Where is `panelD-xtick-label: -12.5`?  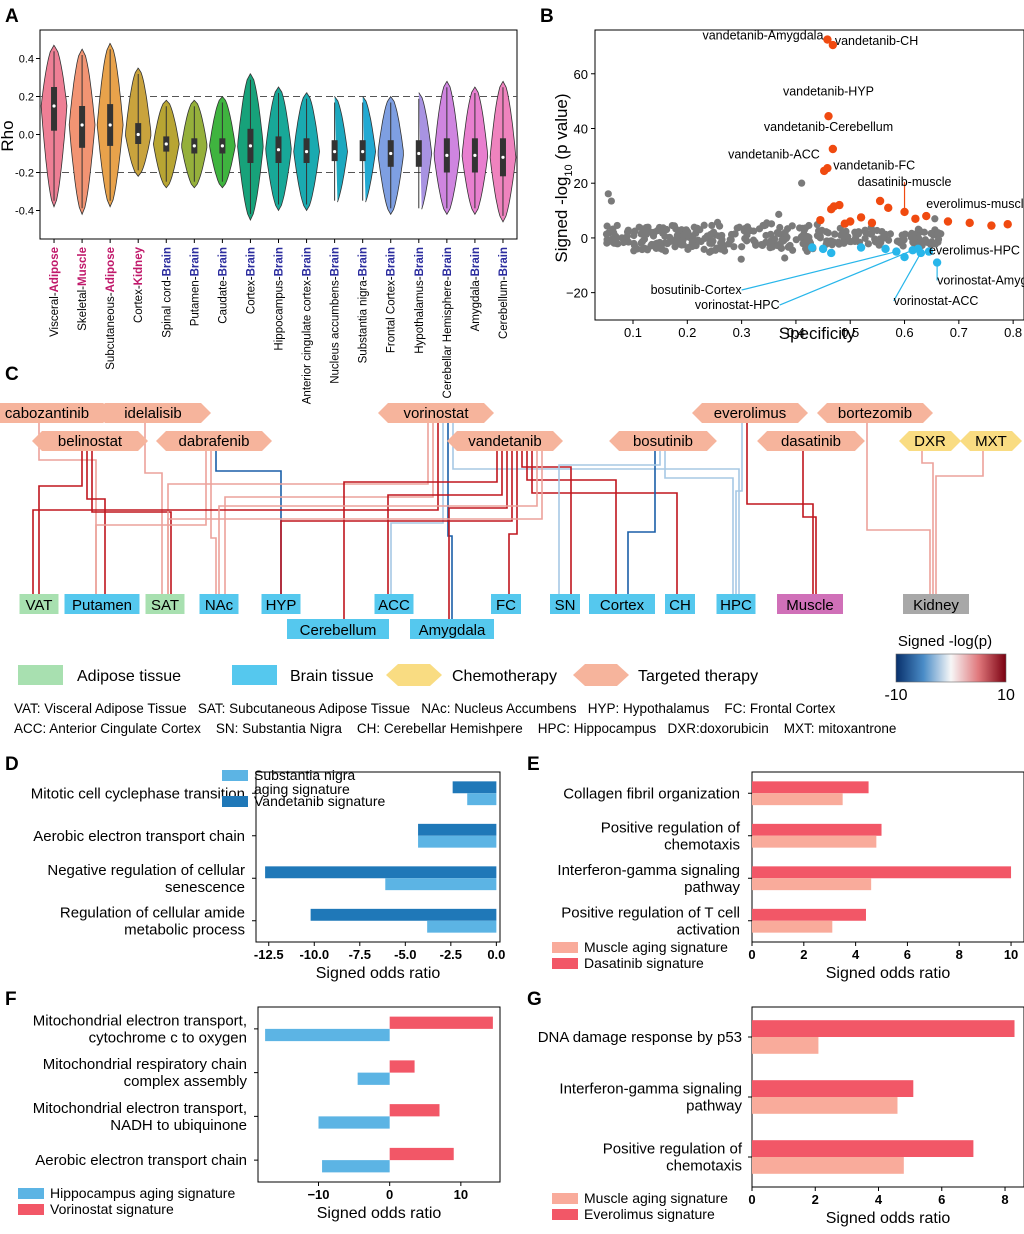 panelD-xtick-label: -12.5 is located at coordinates (269, 954).